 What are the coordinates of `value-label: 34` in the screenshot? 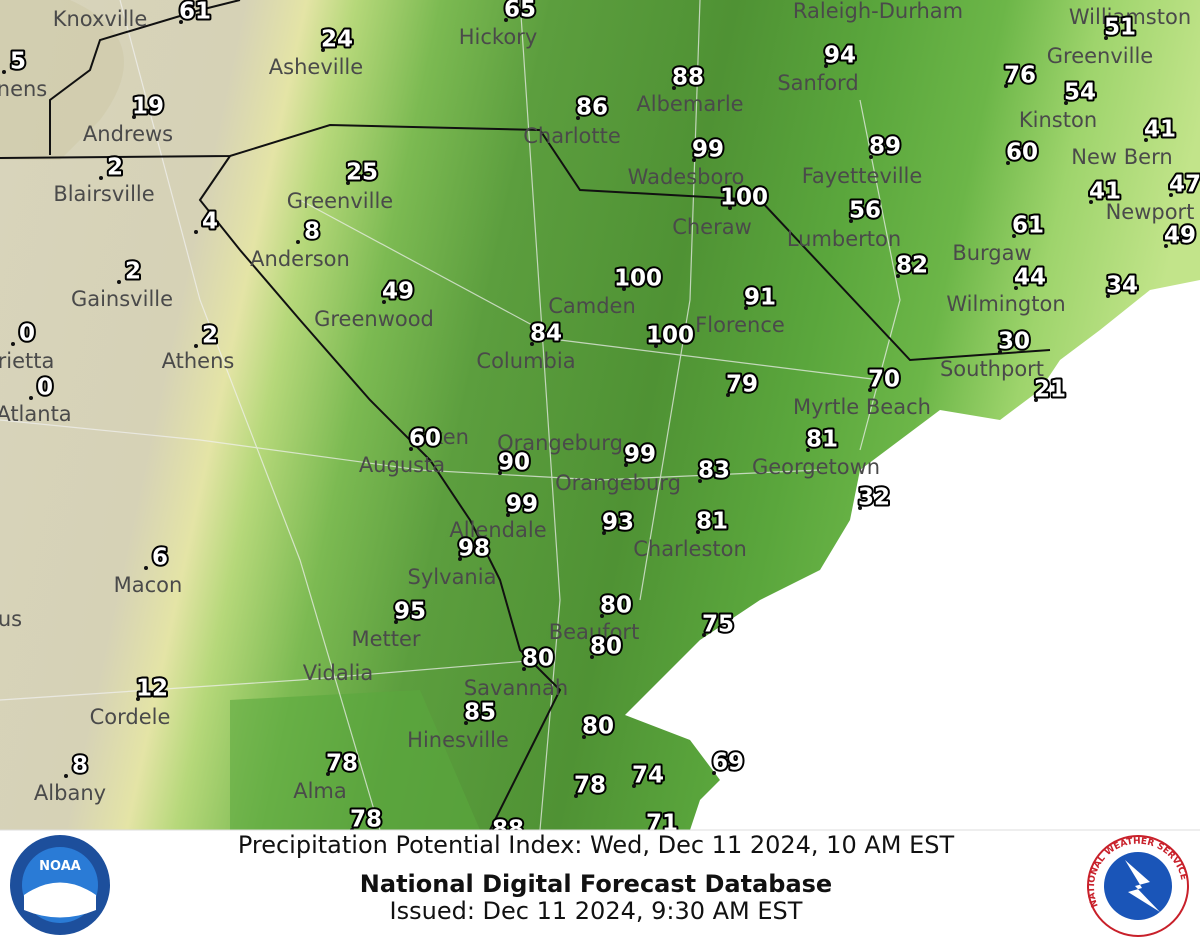 It's located at (1122, 286).